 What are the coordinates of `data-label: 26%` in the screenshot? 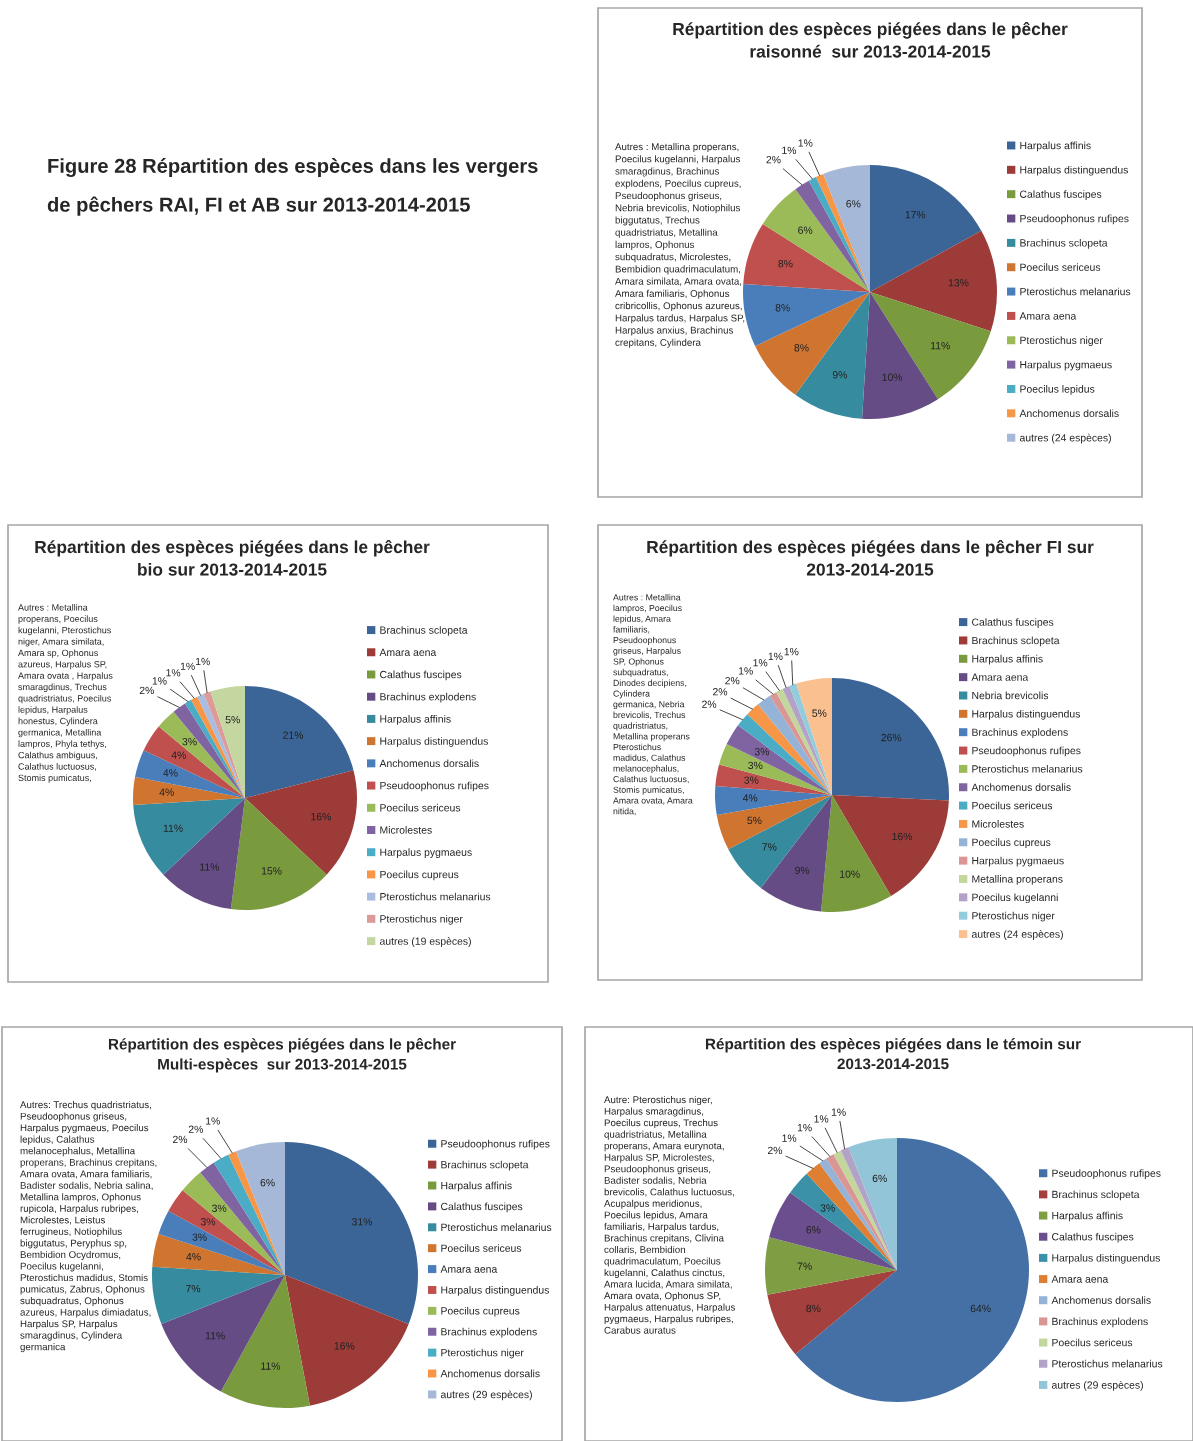 It's located at (891, 737).